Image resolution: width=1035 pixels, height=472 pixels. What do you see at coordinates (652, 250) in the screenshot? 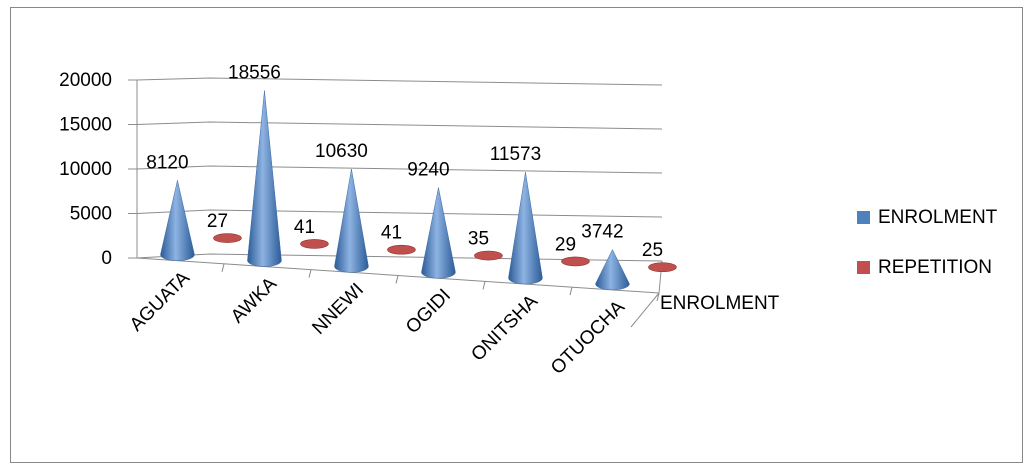
I see `data-label-repetition: 25` at bounding box center [652, 250].